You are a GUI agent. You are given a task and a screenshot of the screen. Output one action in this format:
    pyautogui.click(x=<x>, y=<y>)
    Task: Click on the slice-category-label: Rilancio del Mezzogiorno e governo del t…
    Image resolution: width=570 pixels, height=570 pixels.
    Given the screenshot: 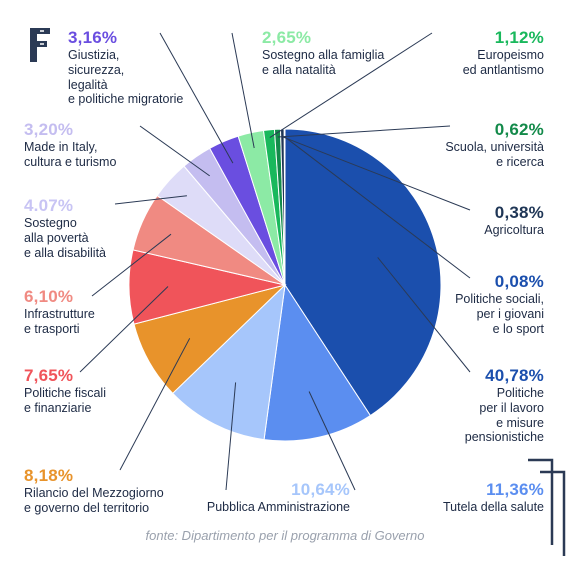 What is the action you would take?
    pyautogui.click(x=94, y=500)
    